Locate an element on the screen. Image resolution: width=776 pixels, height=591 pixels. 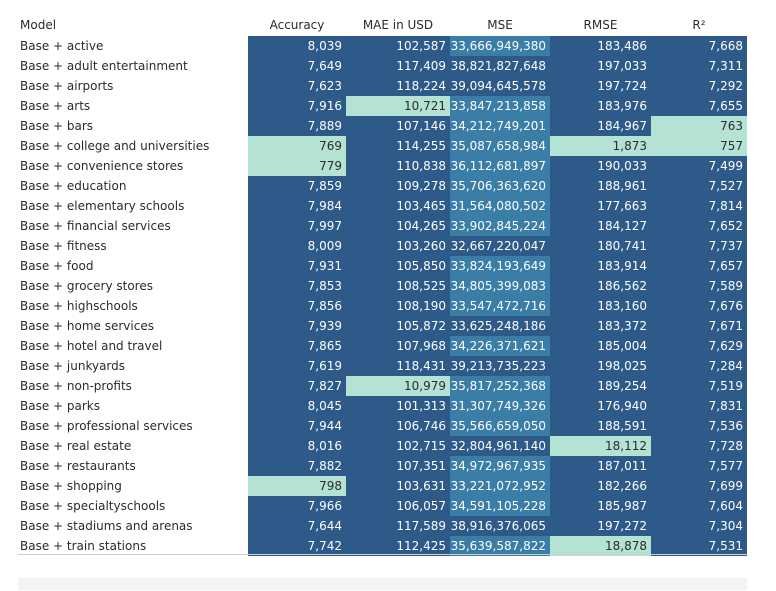
mae-cell: 109,278 is located at coordinates (398, 186).